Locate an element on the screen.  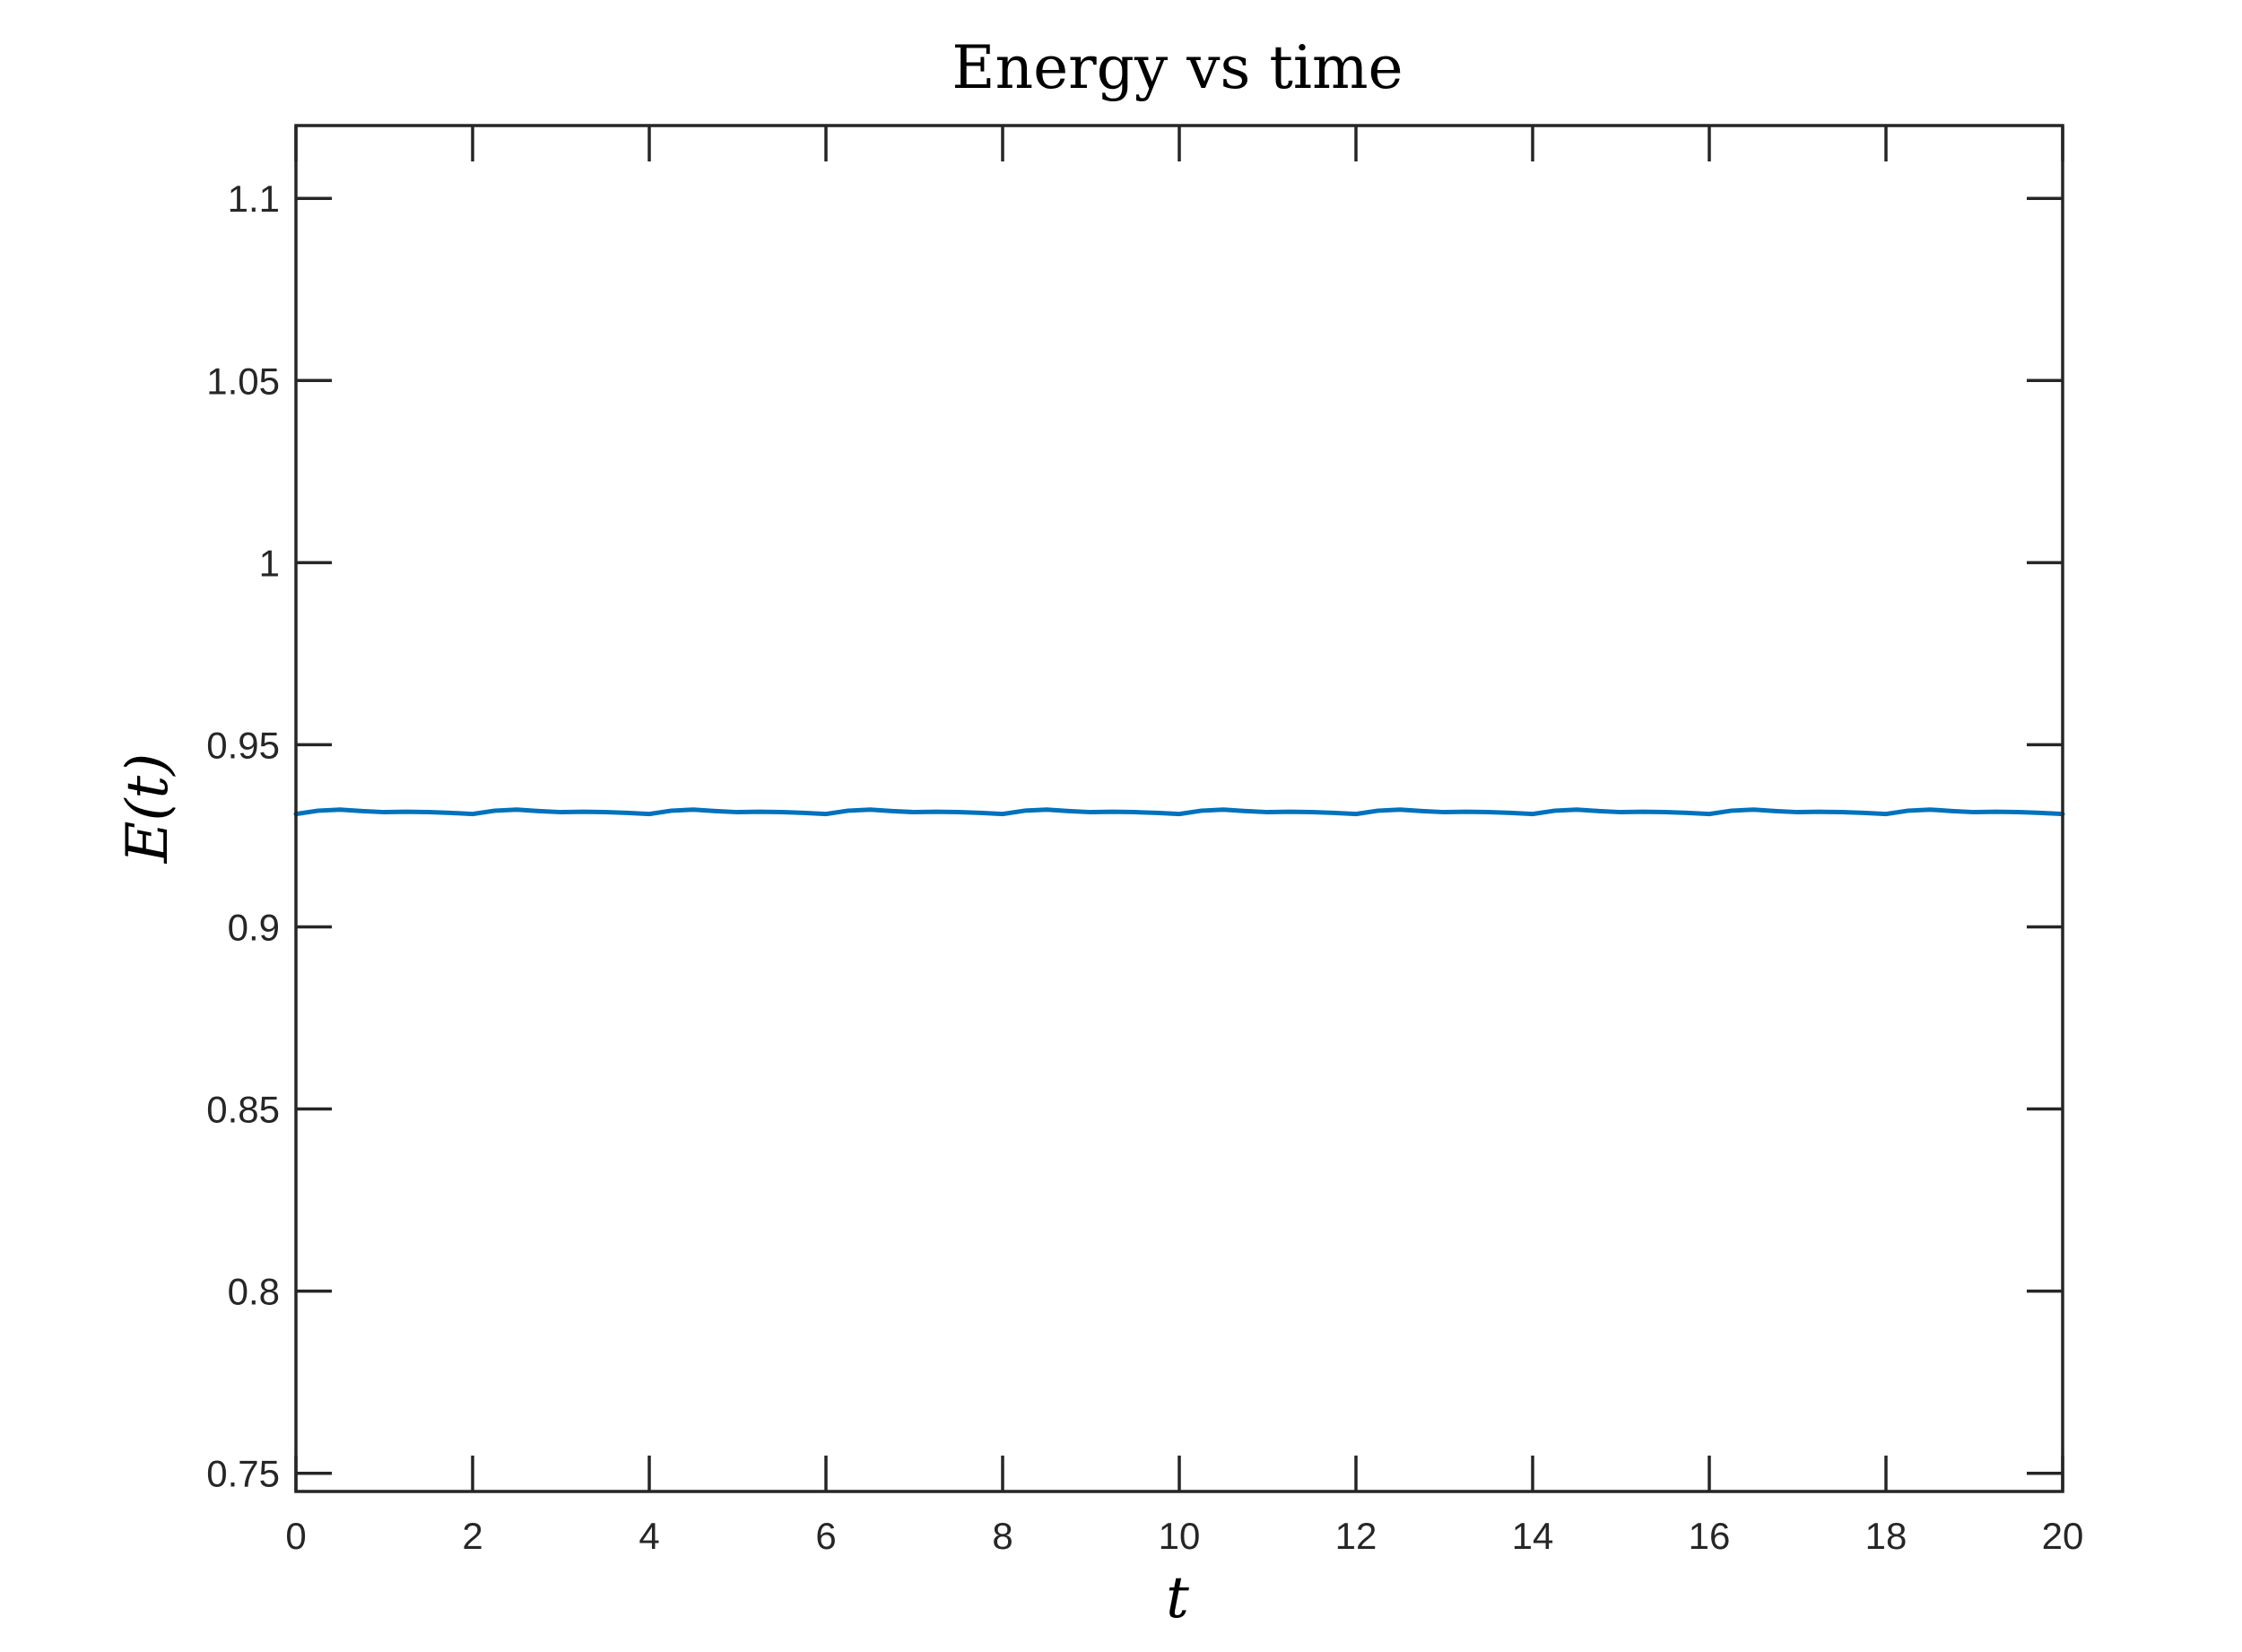
x-tick-label: 4 is located at coordinates (649, 1536).